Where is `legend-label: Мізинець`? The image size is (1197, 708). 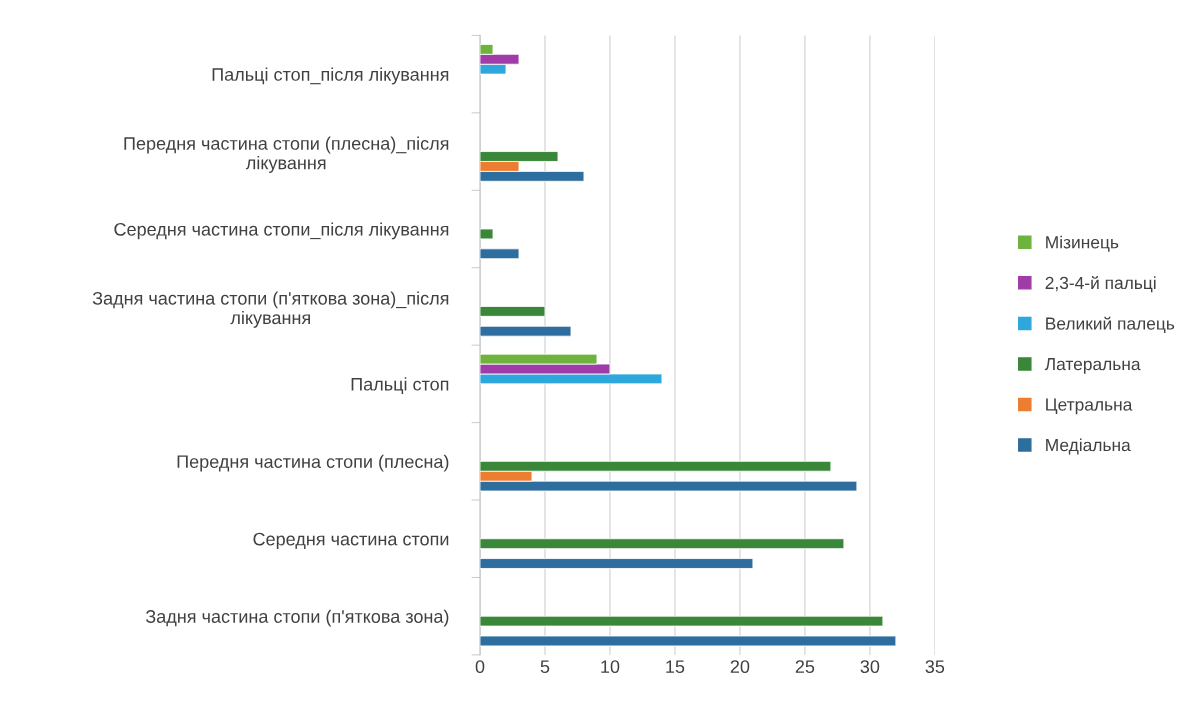
legend-label: Мізинець is located at coordinates (1082, 243).